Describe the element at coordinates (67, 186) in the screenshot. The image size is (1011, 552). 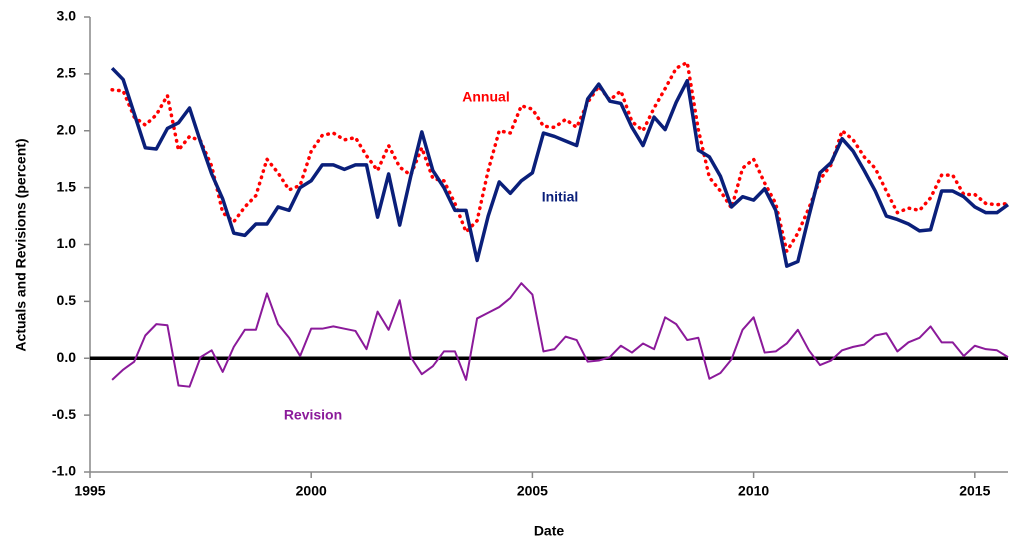
I see `y-tick-label: 1.5` at that location.